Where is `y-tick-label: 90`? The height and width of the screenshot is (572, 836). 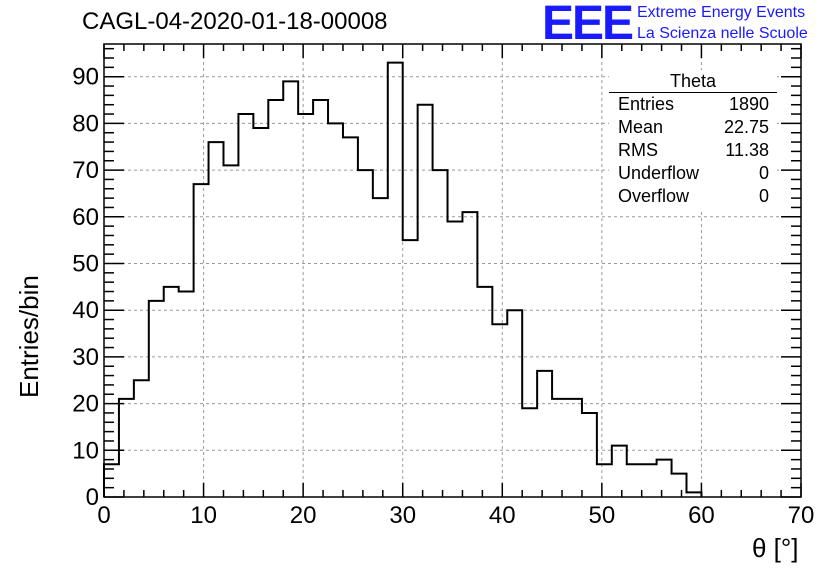 y-tick-label: 90 is located at coordinates (85, 77).